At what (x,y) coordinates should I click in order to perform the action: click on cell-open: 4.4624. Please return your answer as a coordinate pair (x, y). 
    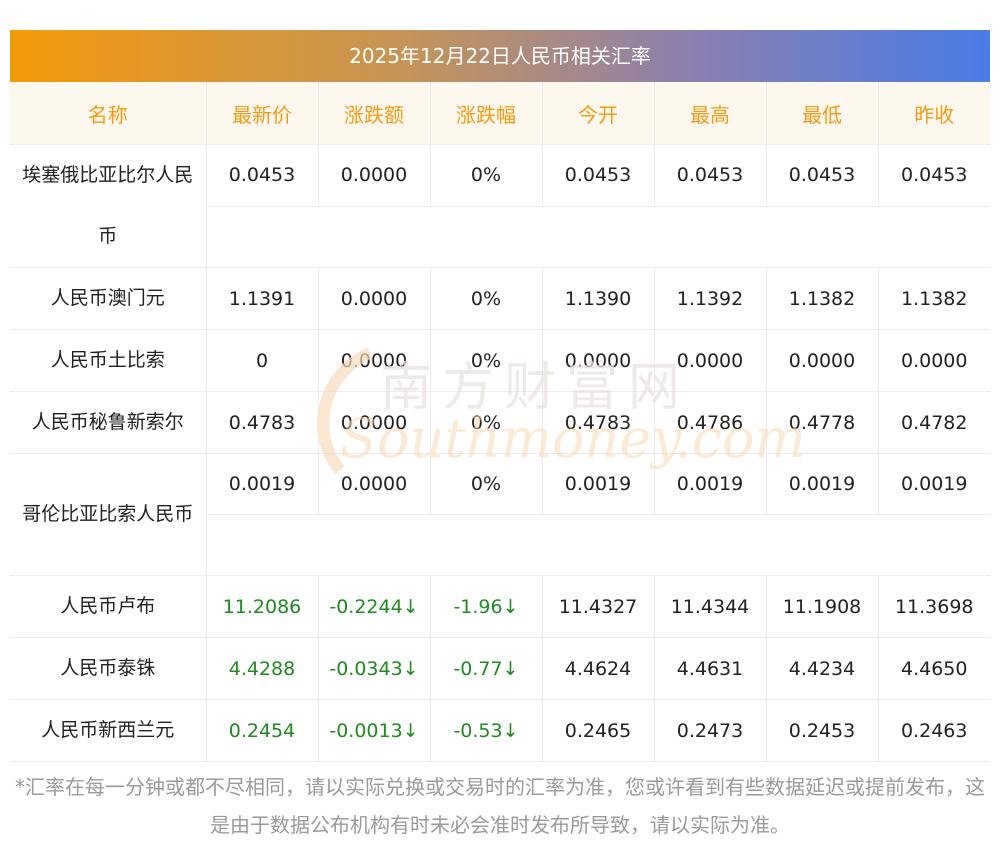
    Looking at the image, I should click on (598, 668).